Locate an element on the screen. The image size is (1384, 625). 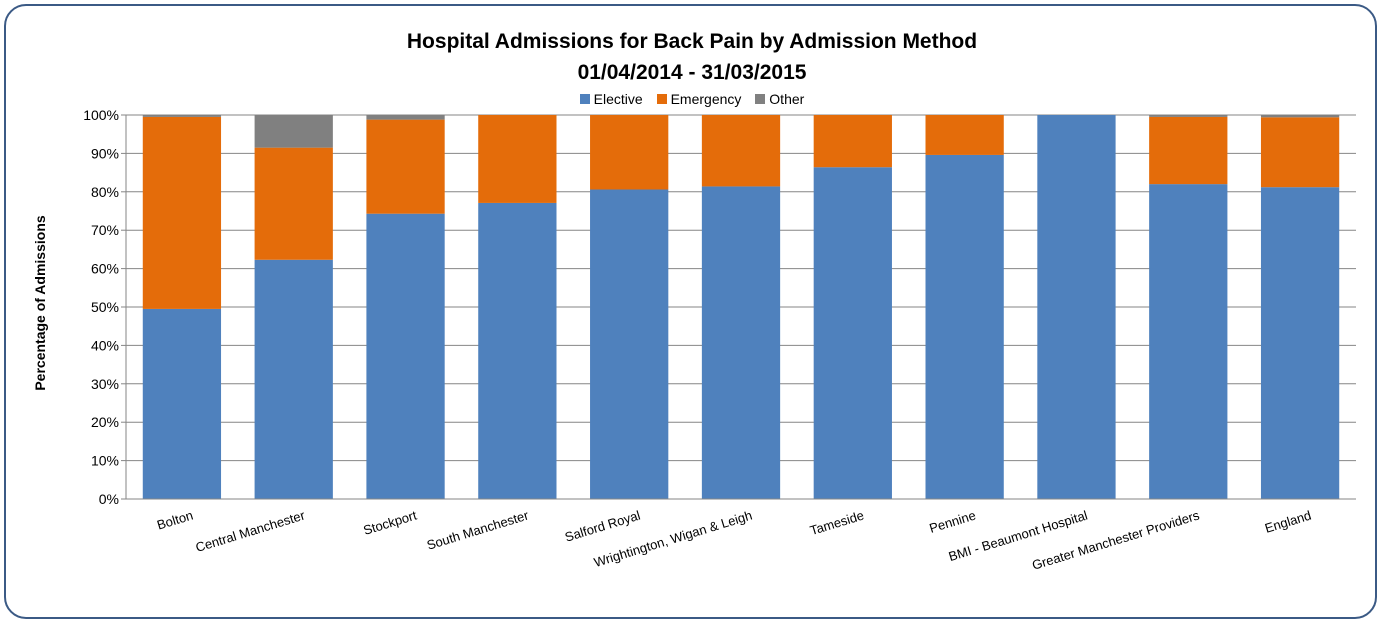
chart-subtitle: 01/04/2014 - 31/03/2015 is located at coordinates (692, 72).